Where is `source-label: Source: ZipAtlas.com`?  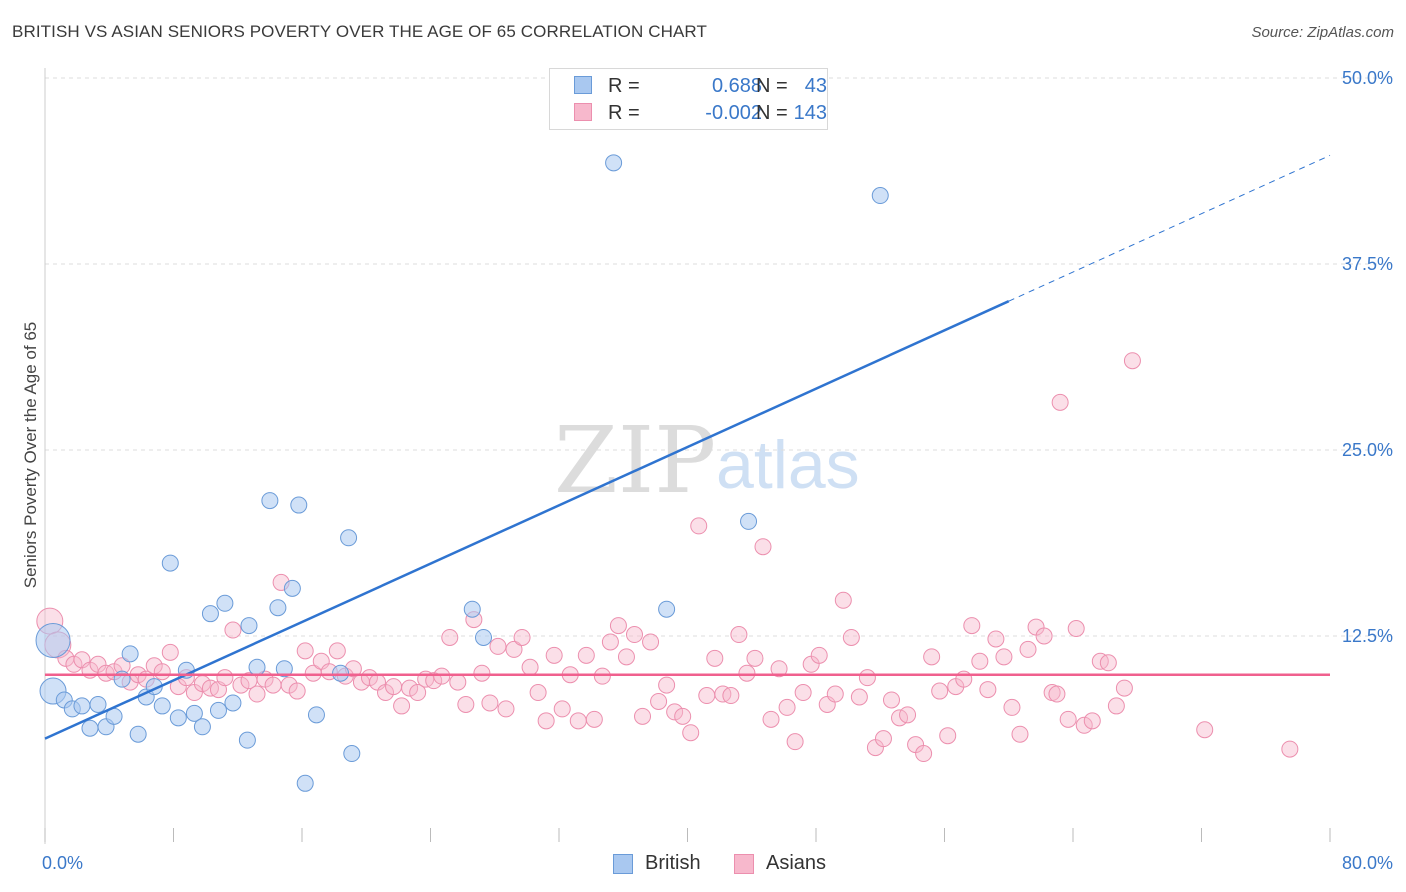
source-label: Source: ZipAtlas.com is located at coordinates (1322, 32).